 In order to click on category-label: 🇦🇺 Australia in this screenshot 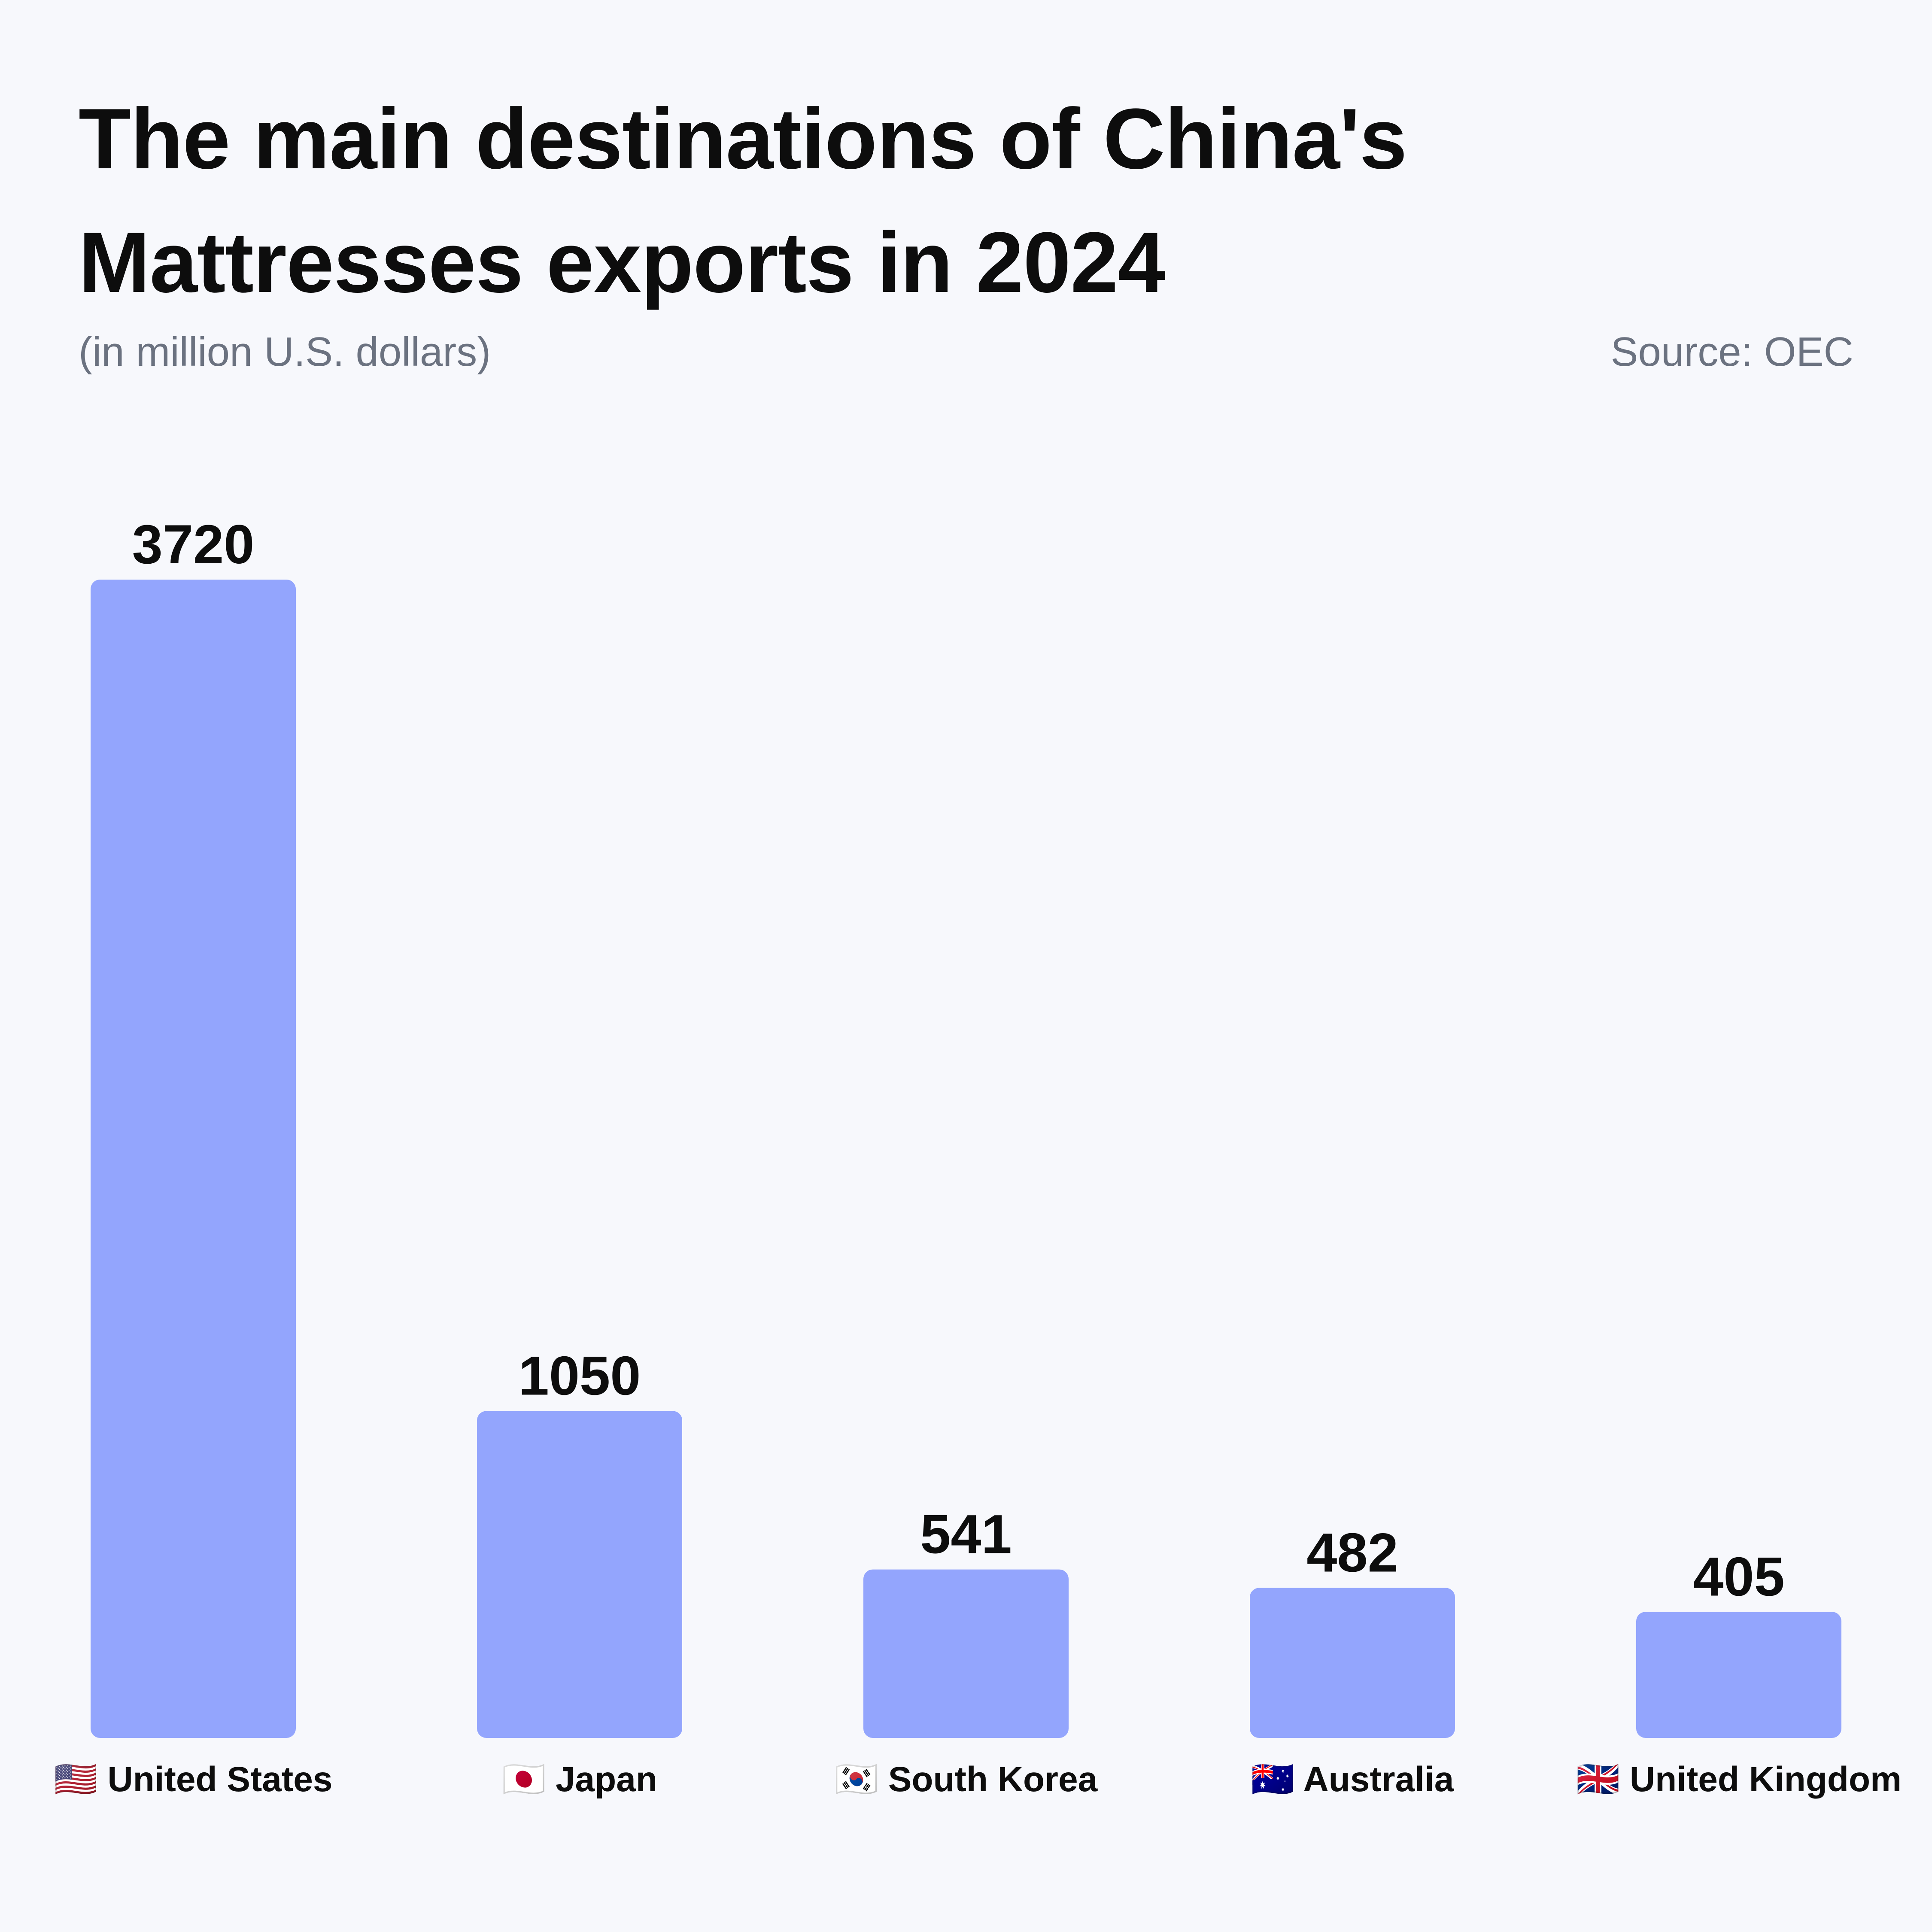, I will do `click(1353, 1779)`.